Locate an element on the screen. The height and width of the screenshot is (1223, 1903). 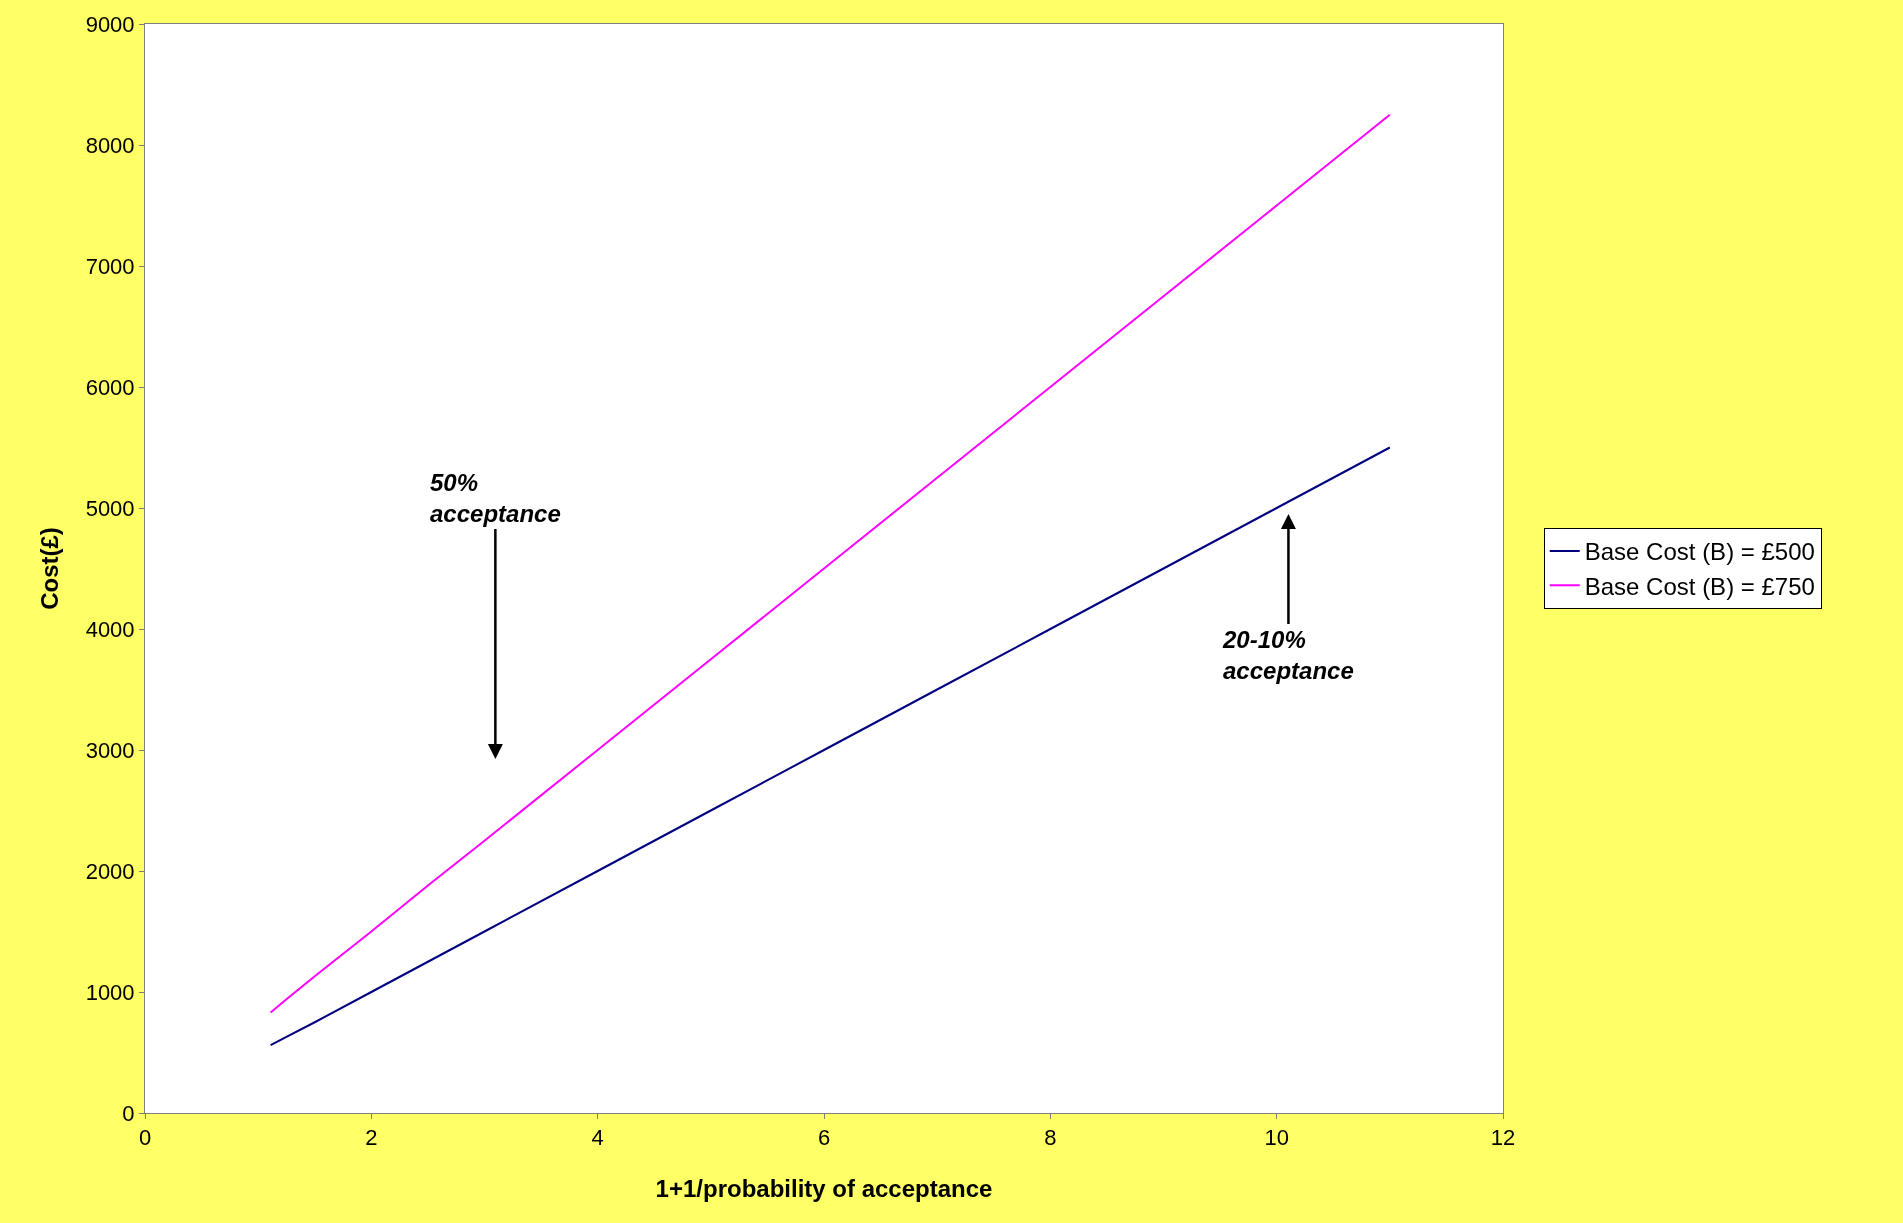
x-tick-label: 10 is located at coordinates (1276, 1138).